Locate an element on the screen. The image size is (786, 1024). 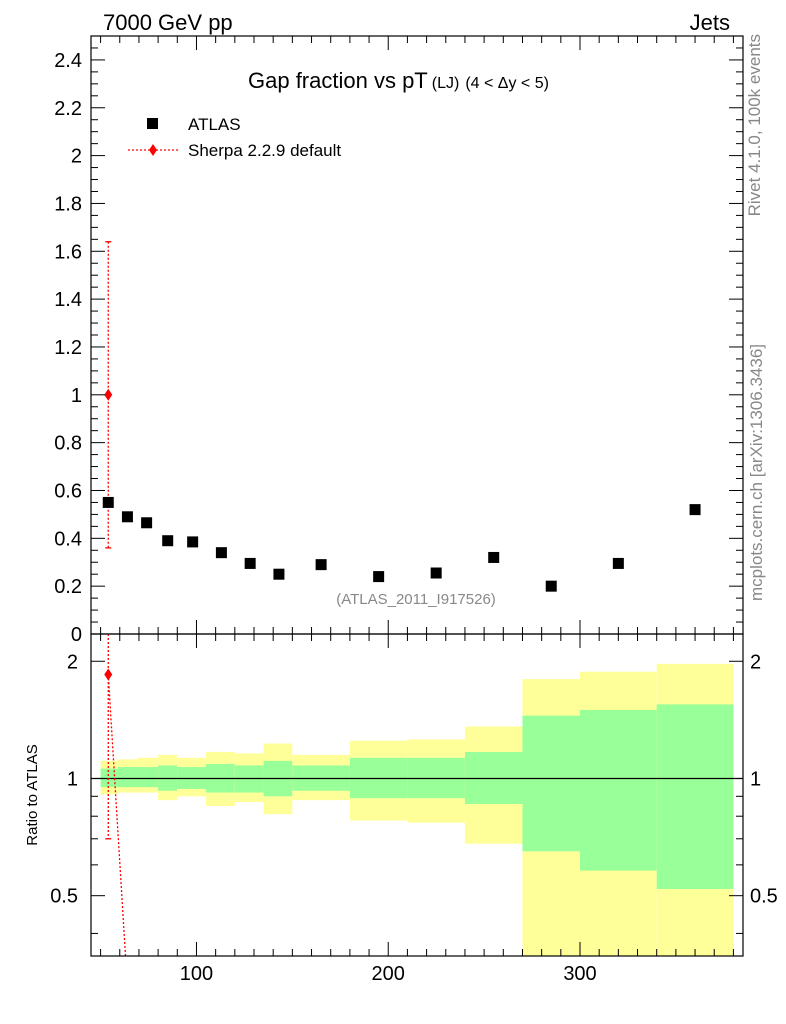
main-y-tick-label-4: 0.8 is located at coordinates (68, 444).